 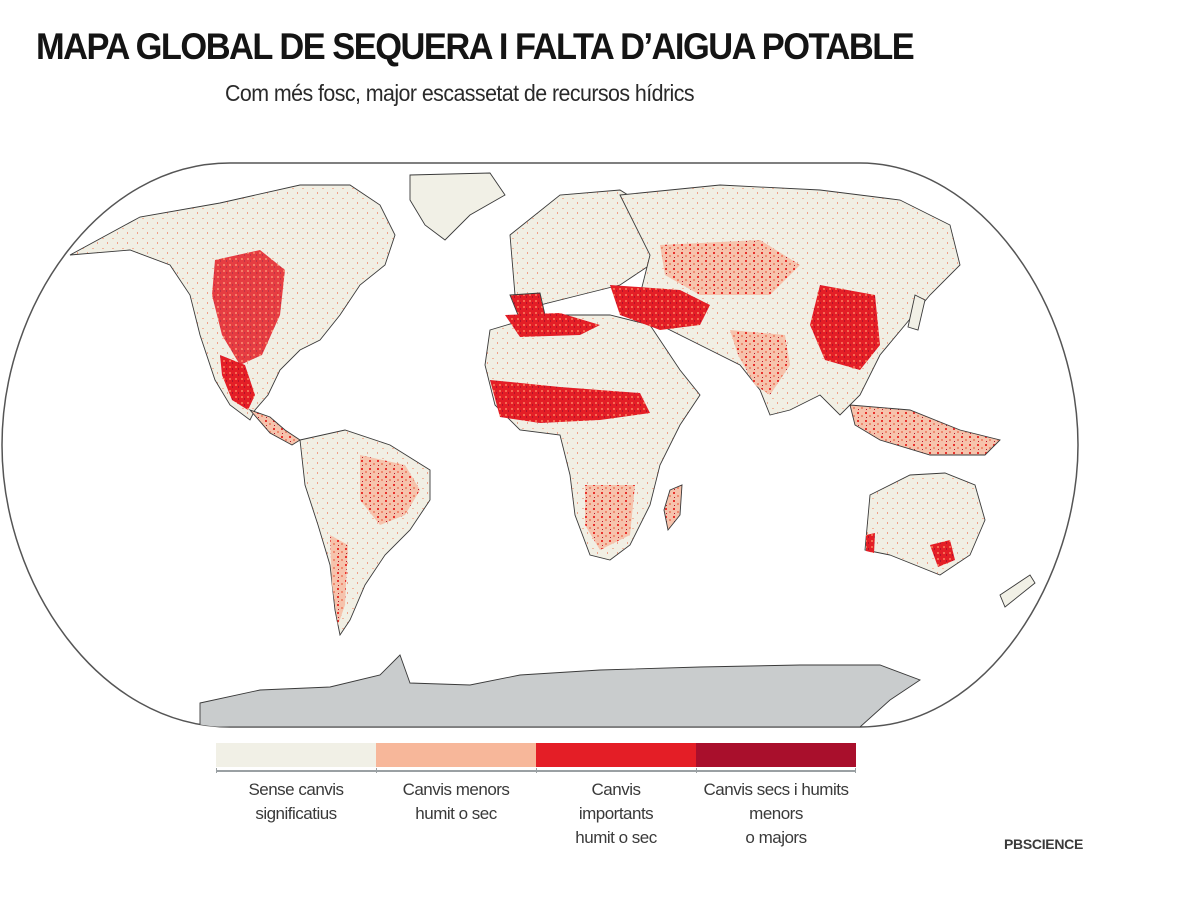 What do you see at coordinates (673, 508) in the screenshot?
I see `region-madagascar` at bounding box center [673, 508].